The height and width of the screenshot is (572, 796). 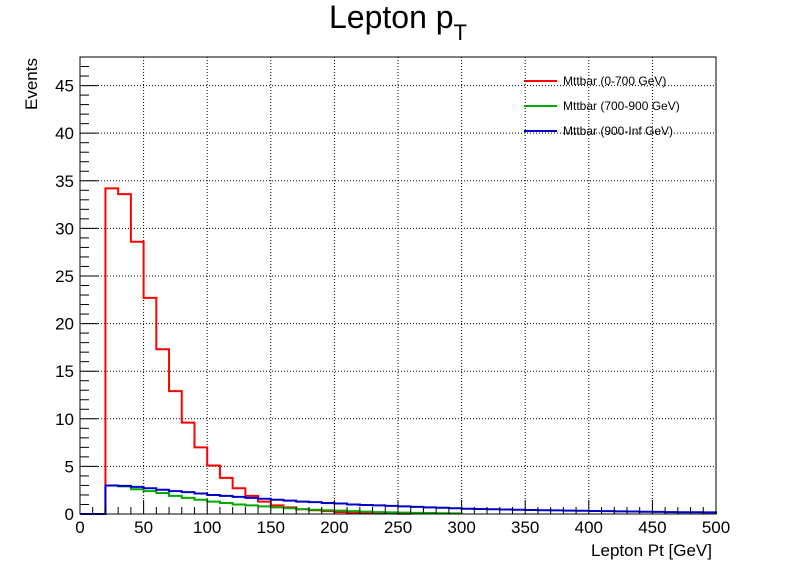 What do you see at coordinates (31, 84) in the screenshot?
I see `y-axis-title: Events` at bounding box center [31, 84].